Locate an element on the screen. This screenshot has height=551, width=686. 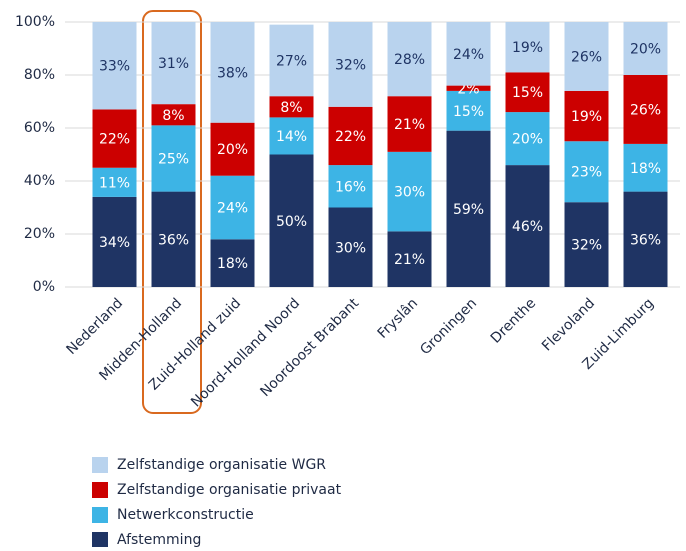
y-tick-label: 20% is located at coordinates (39, 234).